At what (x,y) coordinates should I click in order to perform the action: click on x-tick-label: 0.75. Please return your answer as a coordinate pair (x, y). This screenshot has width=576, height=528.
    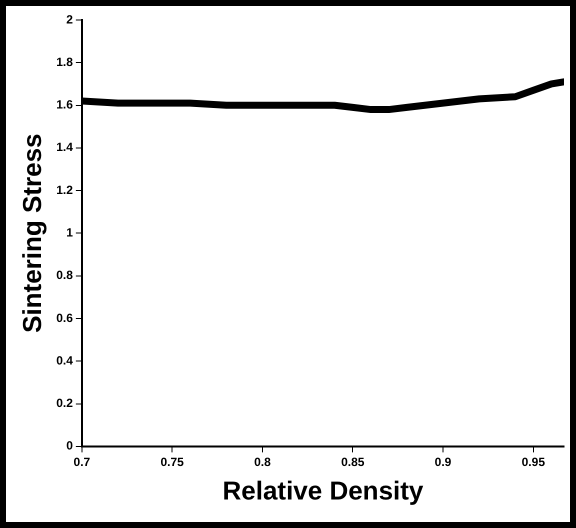
    Looking at the image, I should click on (172, 461).